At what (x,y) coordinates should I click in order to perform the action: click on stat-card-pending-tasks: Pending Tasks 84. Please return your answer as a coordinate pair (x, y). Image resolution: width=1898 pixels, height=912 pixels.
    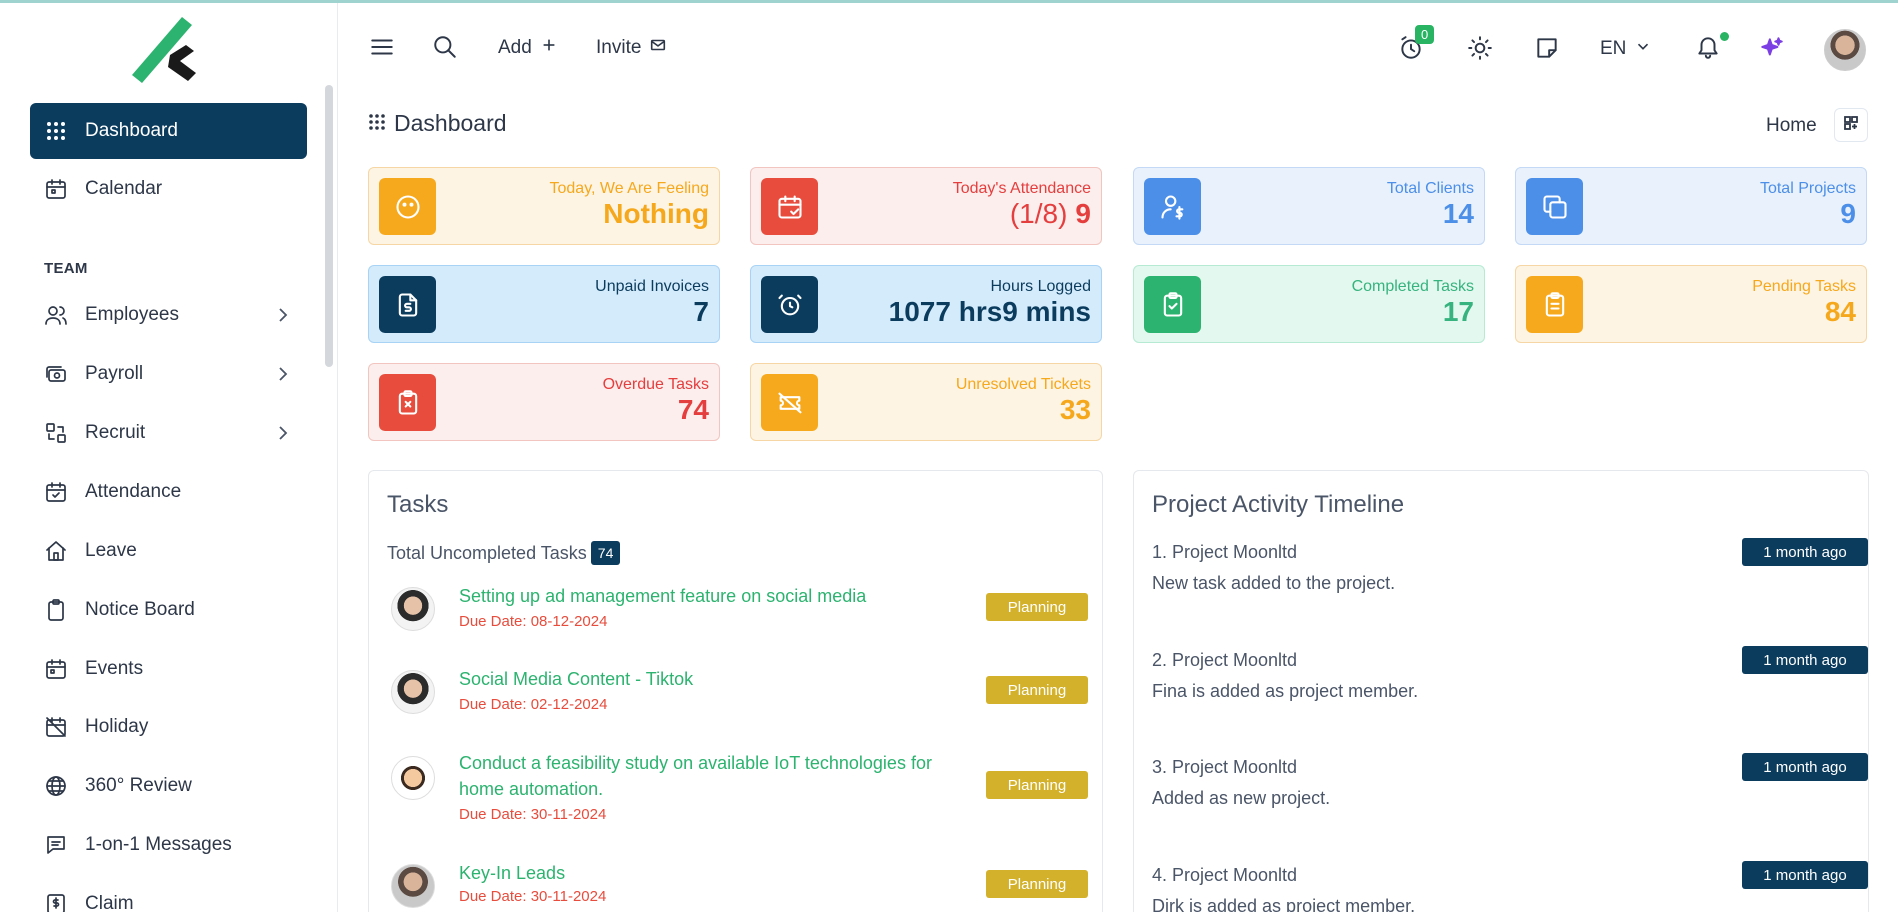
    Looking at the image, I should click on (1691, 304).